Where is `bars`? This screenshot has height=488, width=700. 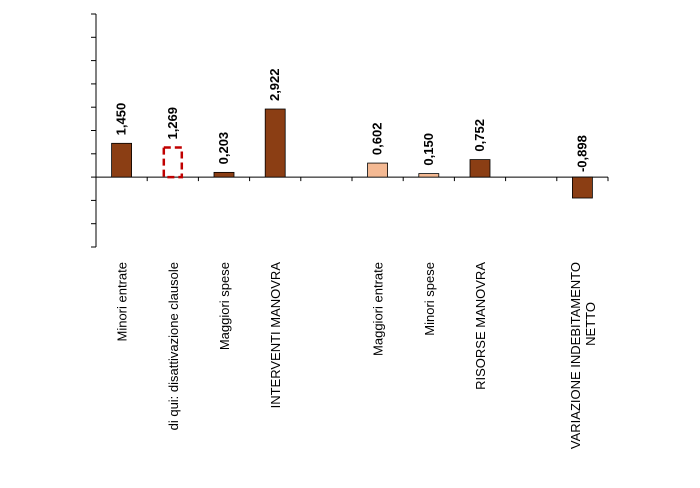 bars is located at coordinates (352, 153).